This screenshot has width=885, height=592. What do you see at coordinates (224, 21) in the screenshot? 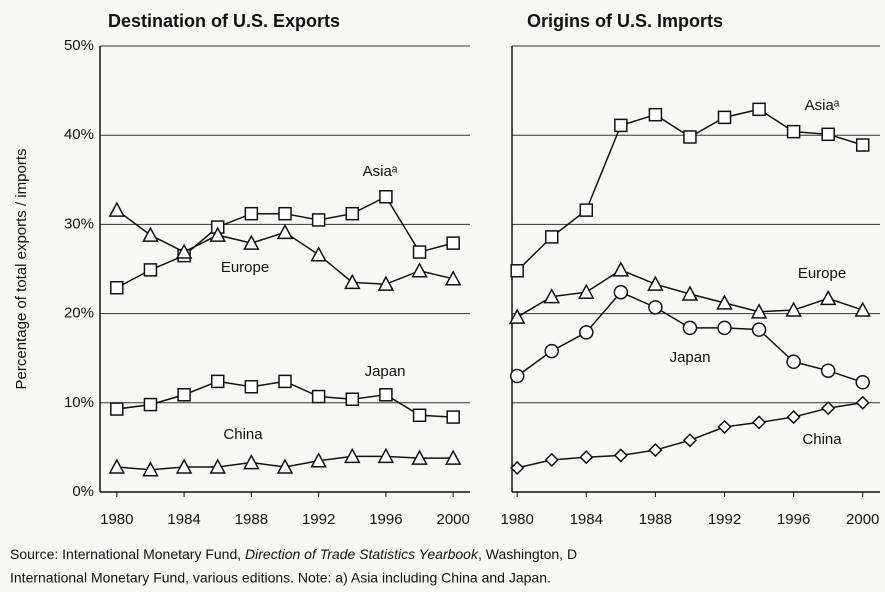
I see `chart-title: Destination of U.S. Exports` at bounding box center [224, 21].